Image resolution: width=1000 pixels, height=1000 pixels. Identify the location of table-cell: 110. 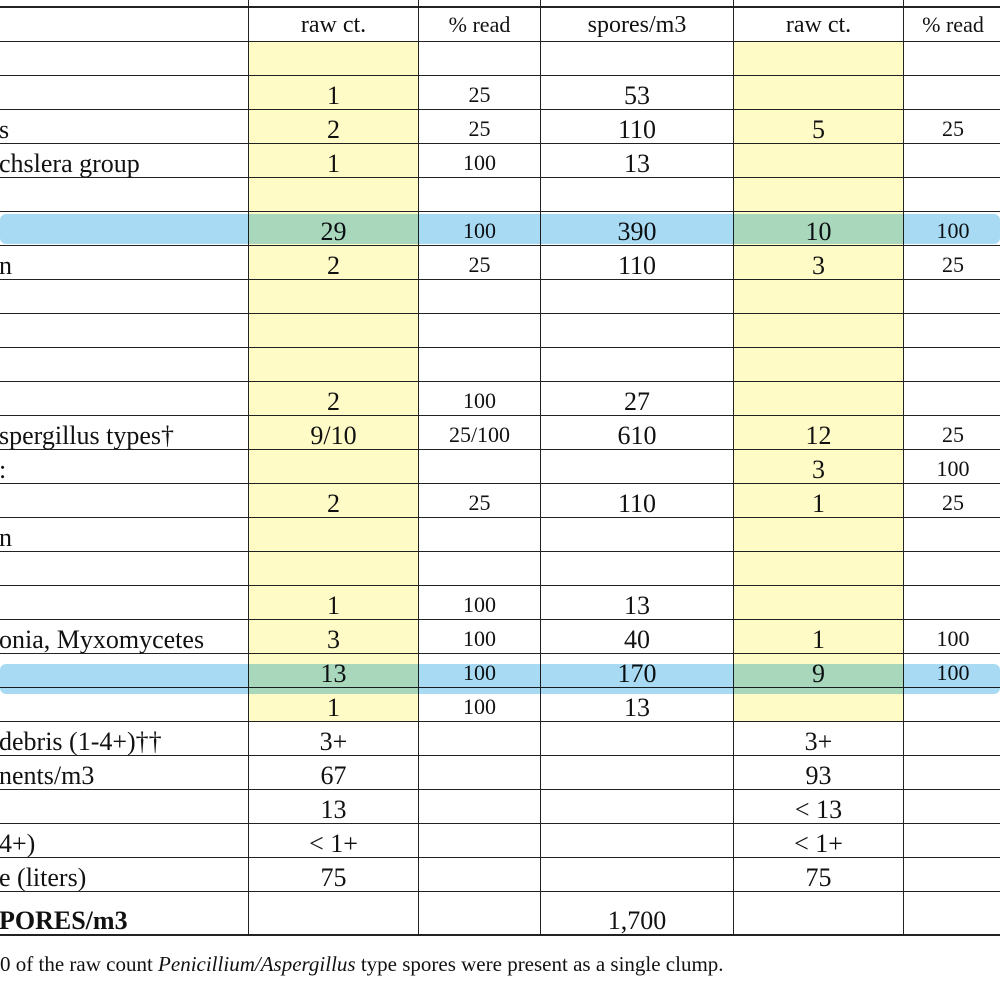
(637, 262).